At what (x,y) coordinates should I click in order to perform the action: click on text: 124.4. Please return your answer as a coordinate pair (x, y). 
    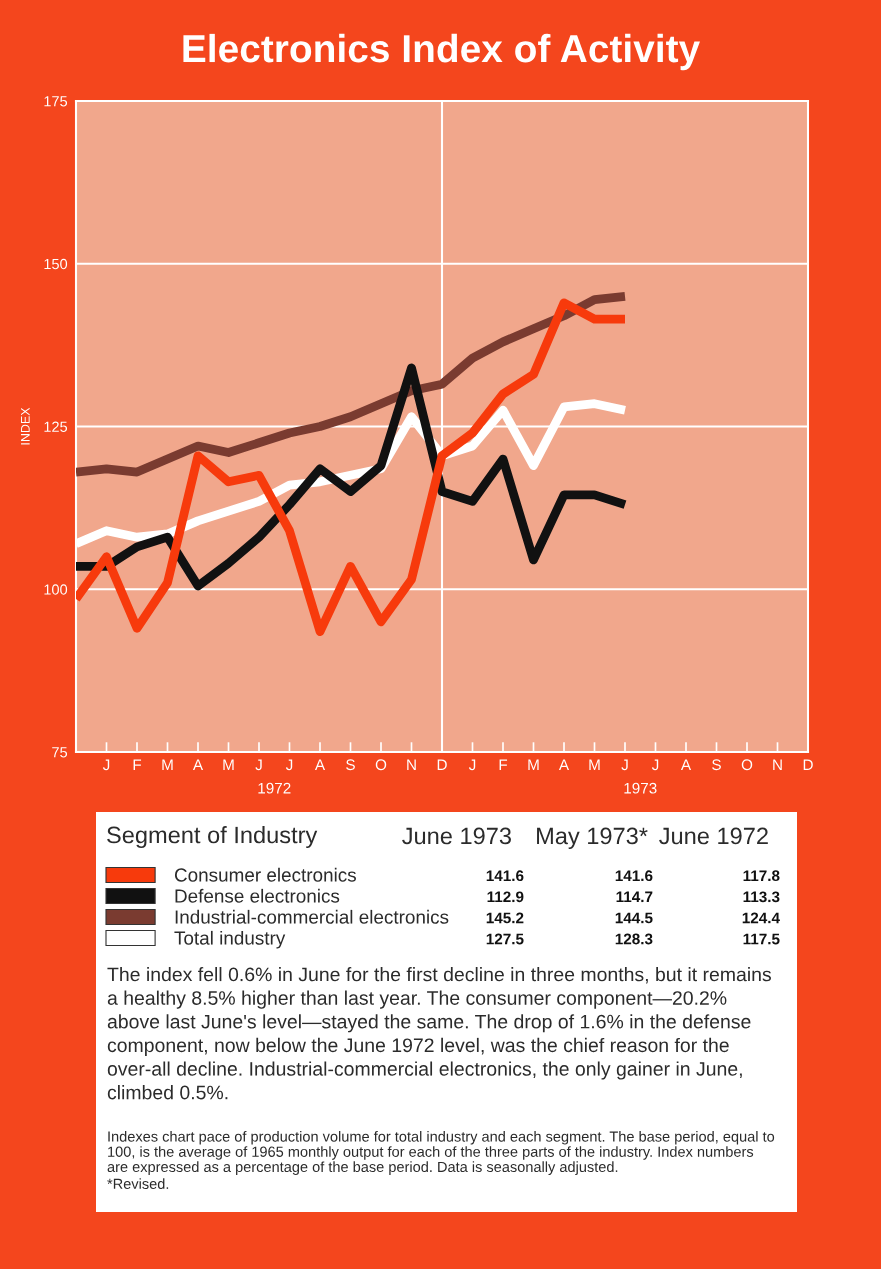
    Looking at the image, I should click on (761, 918).